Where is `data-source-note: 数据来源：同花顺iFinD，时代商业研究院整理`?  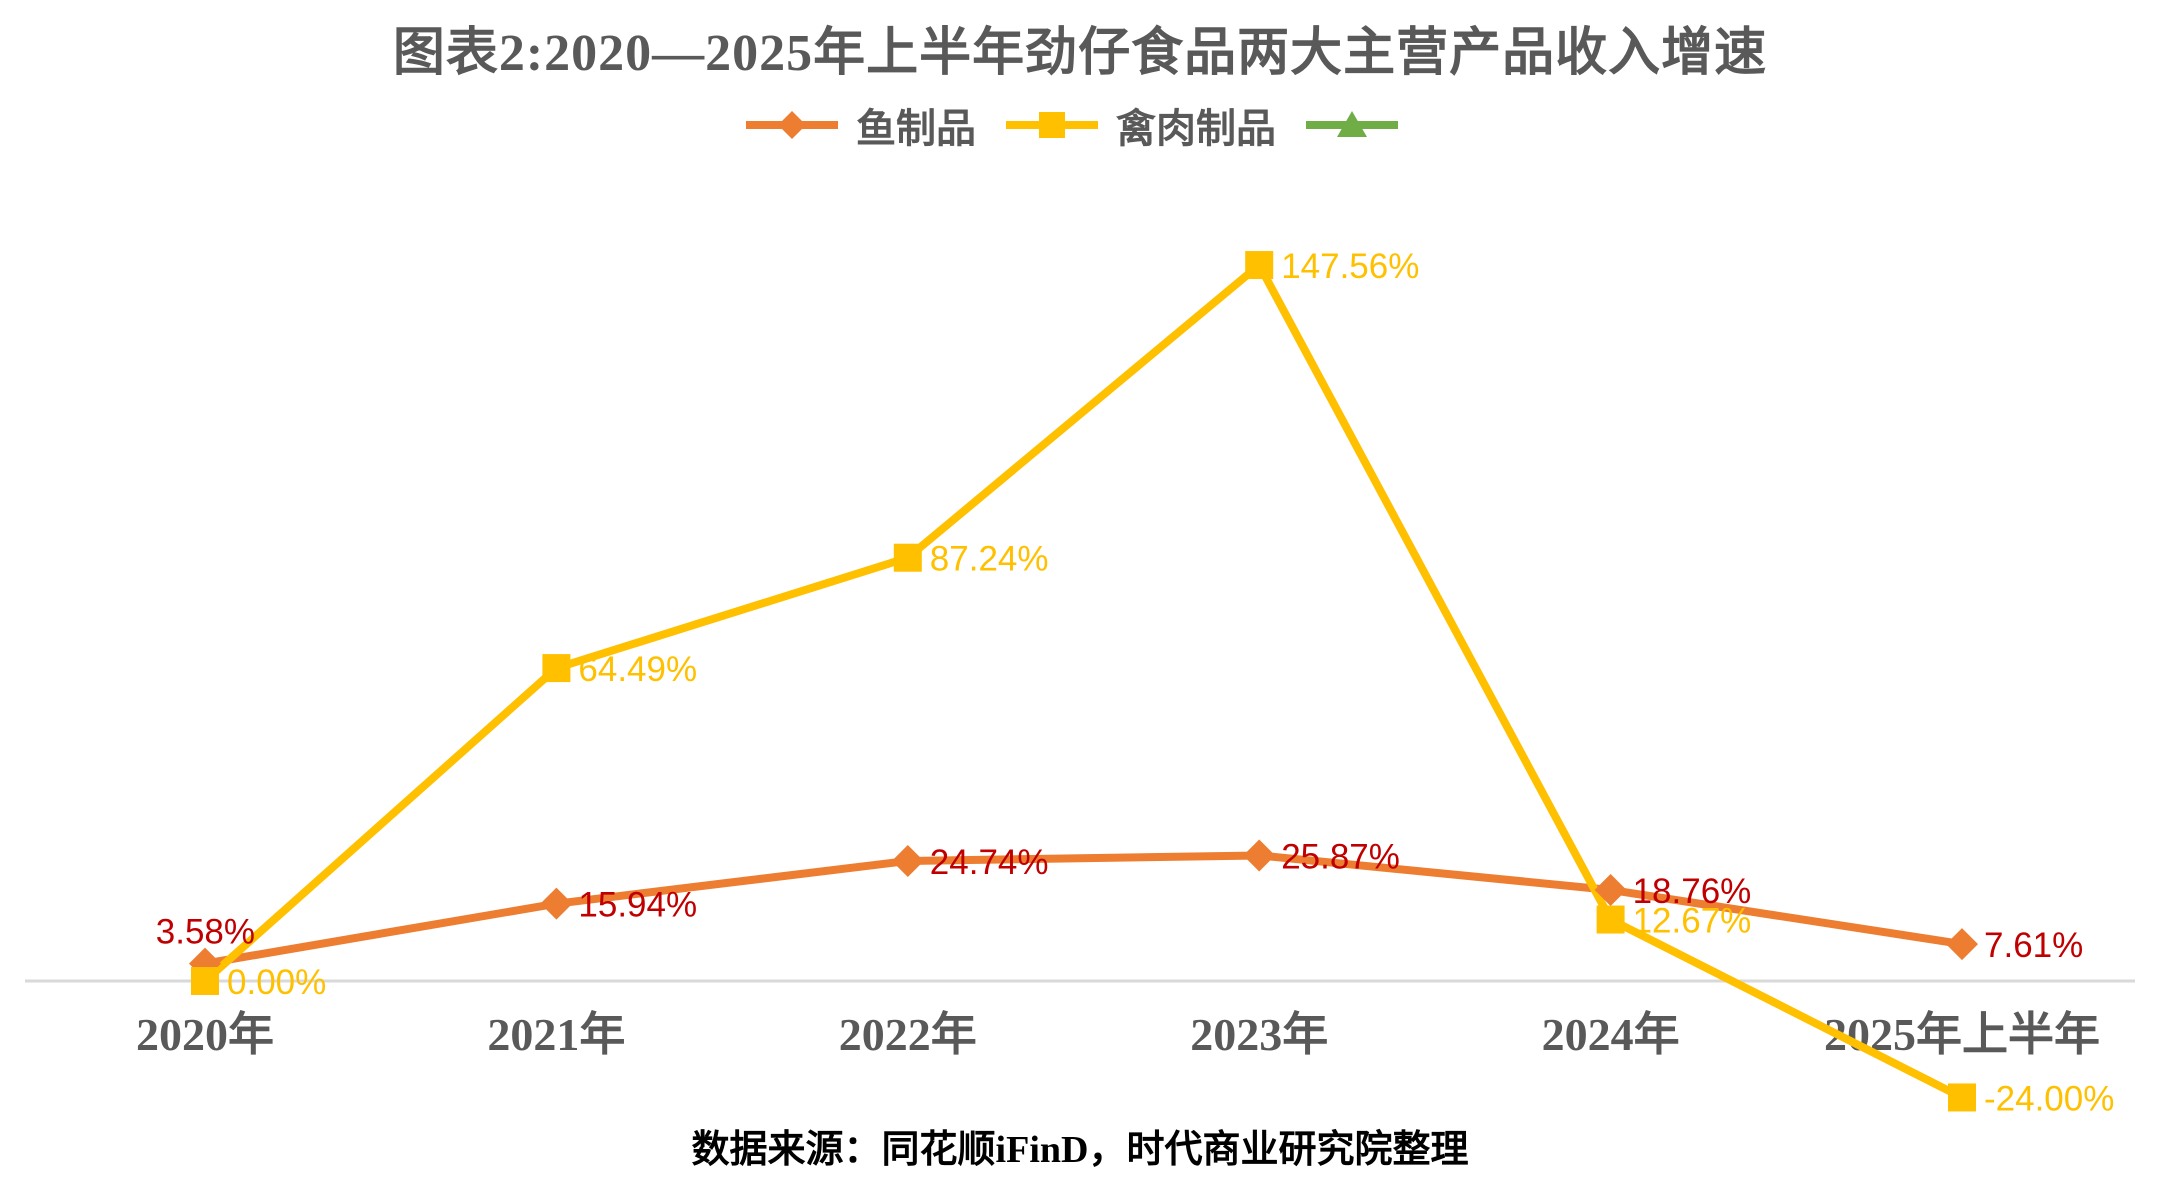
data-source-note: 数据来源：同花顺iFinD，时代商业研究院整理 is located at coordinates (1080, 1150).